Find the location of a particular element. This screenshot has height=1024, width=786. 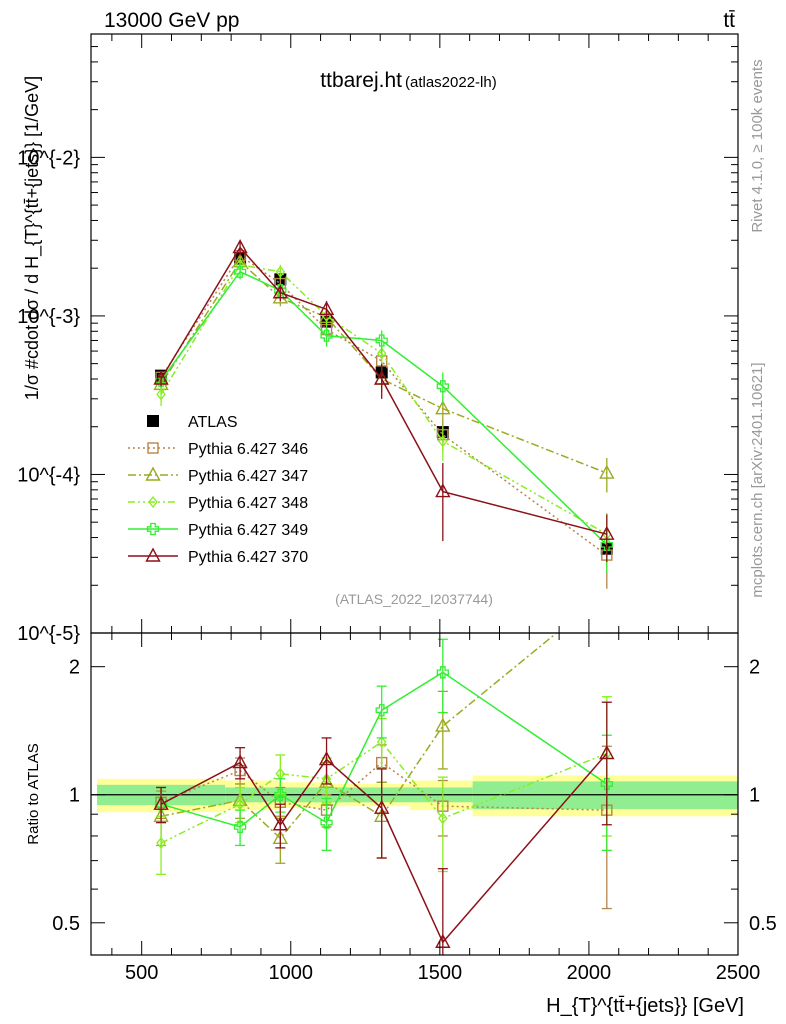

chart-subtitle: (atlas2022-lh) is located at coordinates (451, 82).